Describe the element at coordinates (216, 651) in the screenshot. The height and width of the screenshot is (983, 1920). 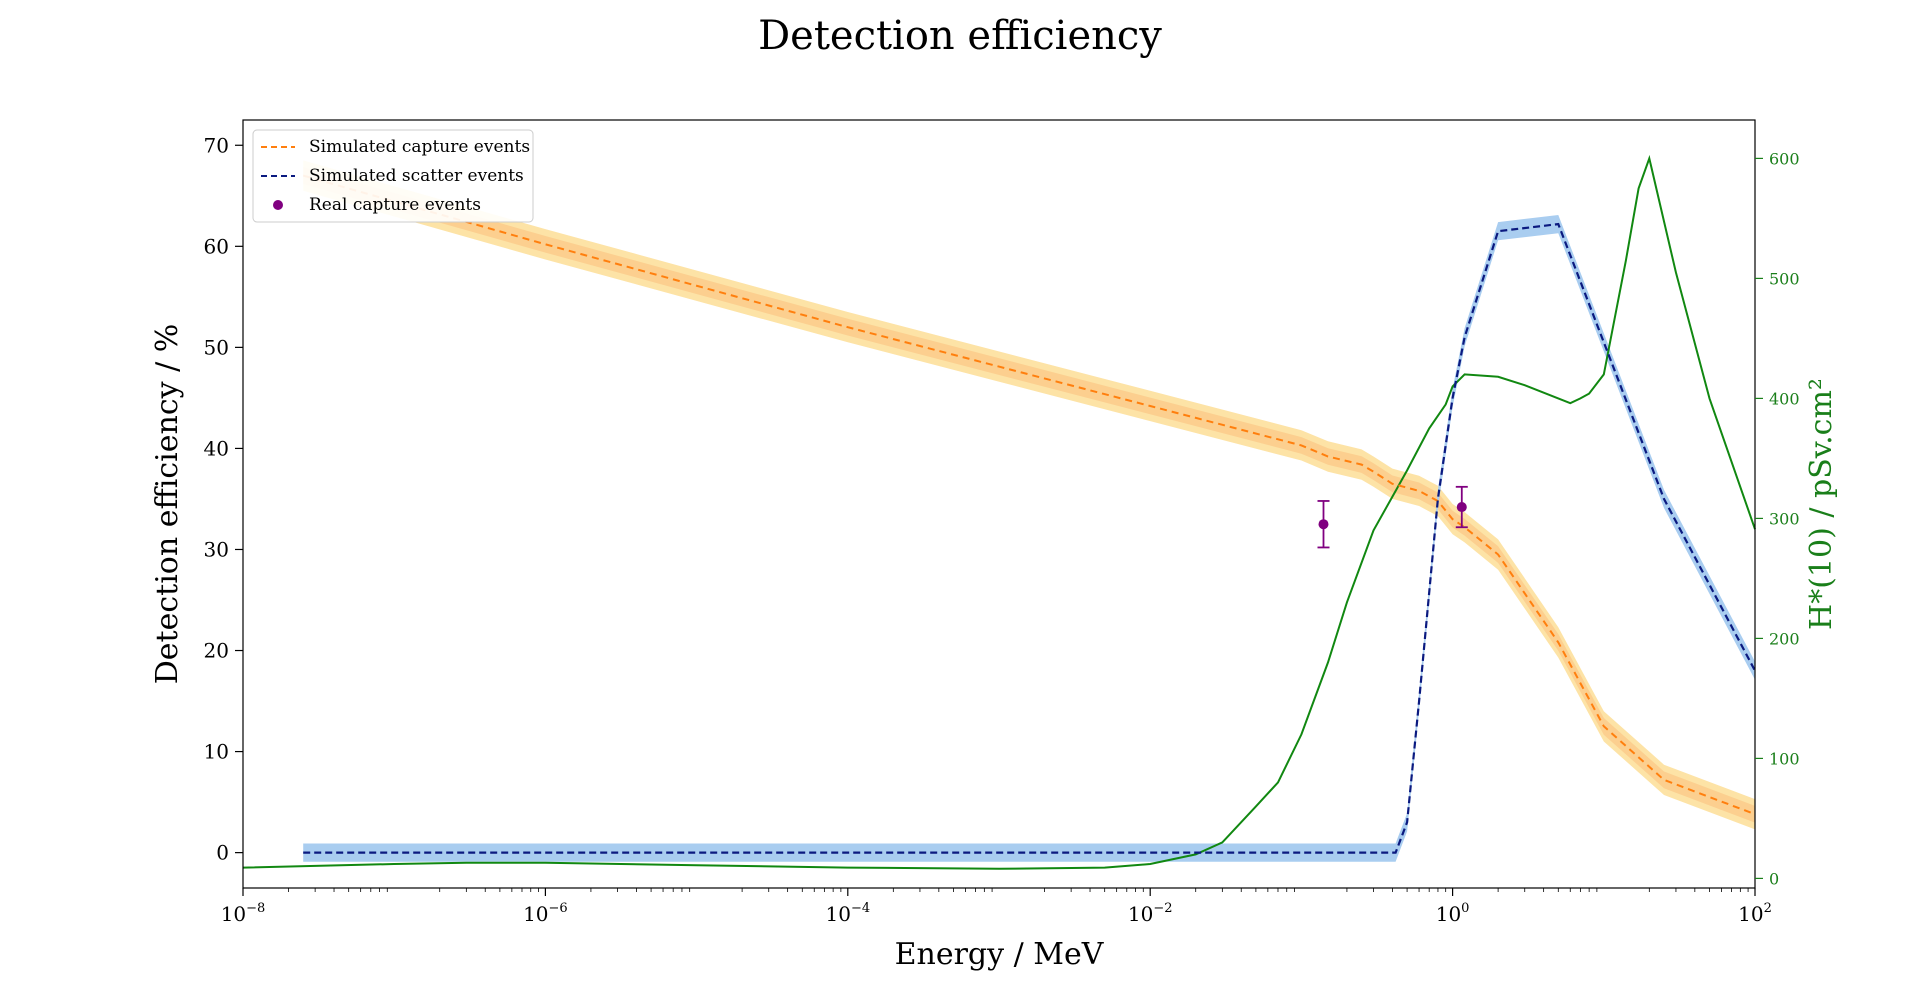
I see `y-tick-label: 20` at that location.